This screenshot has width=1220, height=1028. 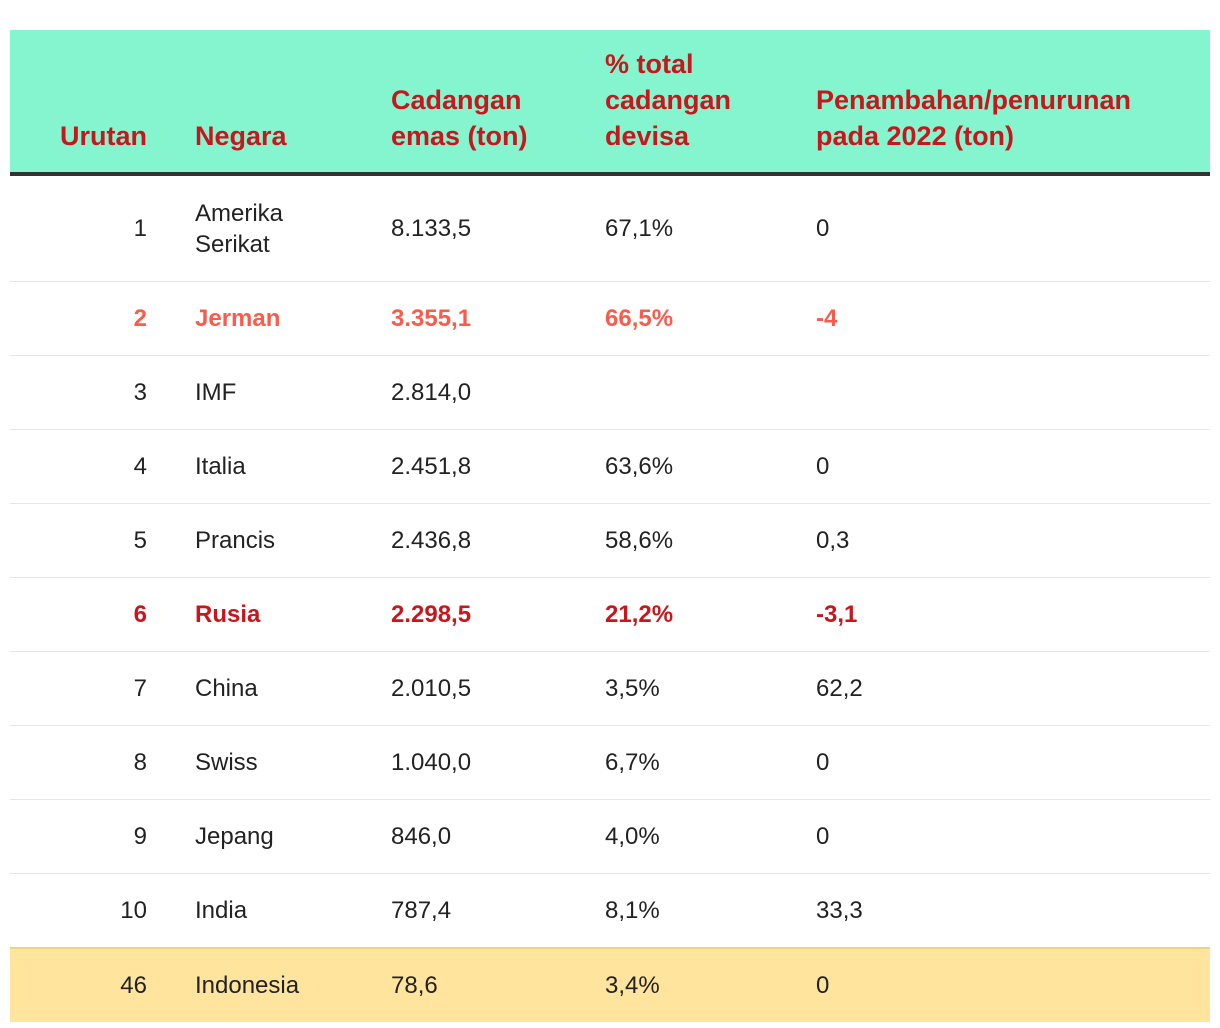 I want to click on cell-percent: 3,4%, so click(x=690, y=984).